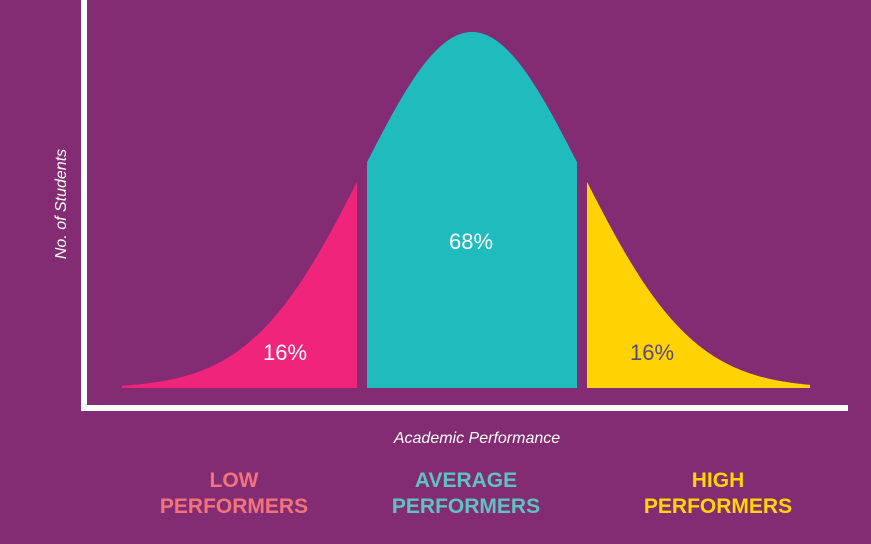 Image resolution: width=871 pixels, height=544 pixels. Describe the element at coordinates (239, 284) in the screenshot. I see `segment-low` at that location.